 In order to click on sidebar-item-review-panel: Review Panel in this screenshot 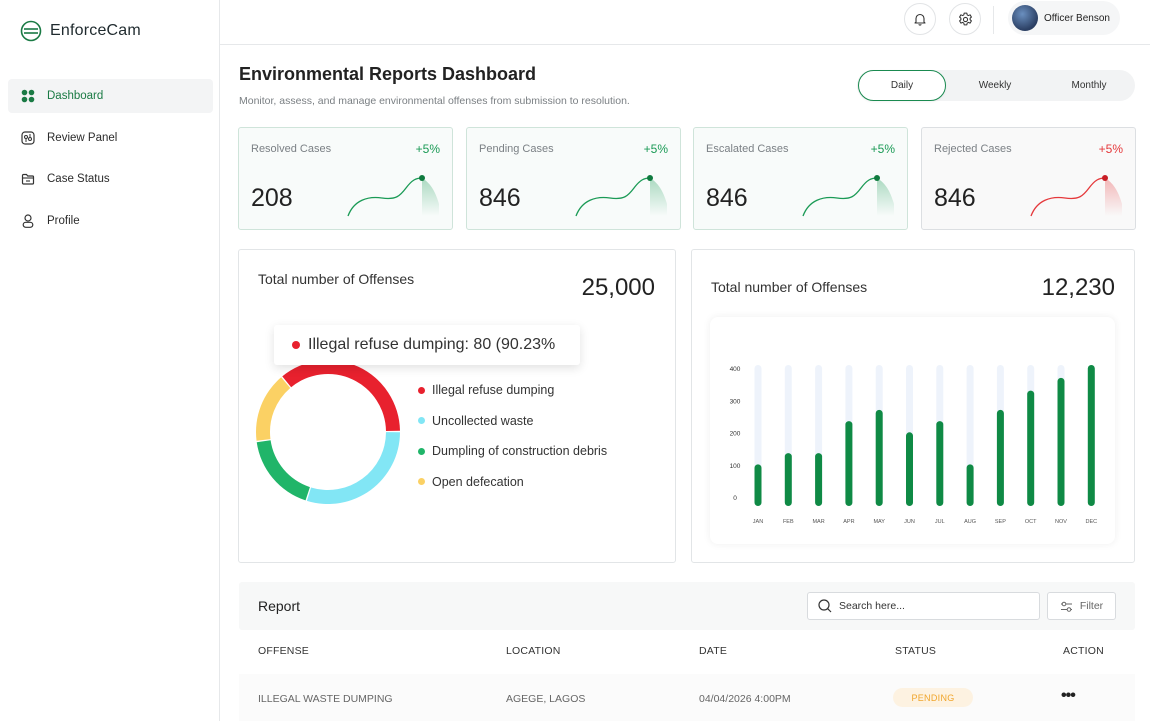, I will do `click(110, 138)`.